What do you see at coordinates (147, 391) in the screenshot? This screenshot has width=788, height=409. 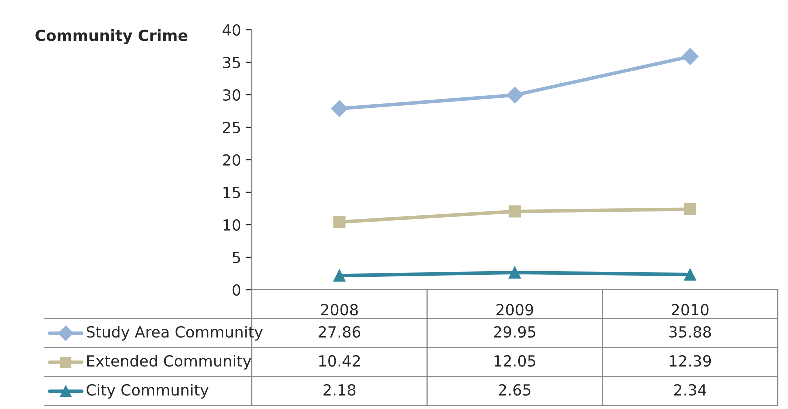 I see `legend-label: City Community` at bounding box center [147, 391].